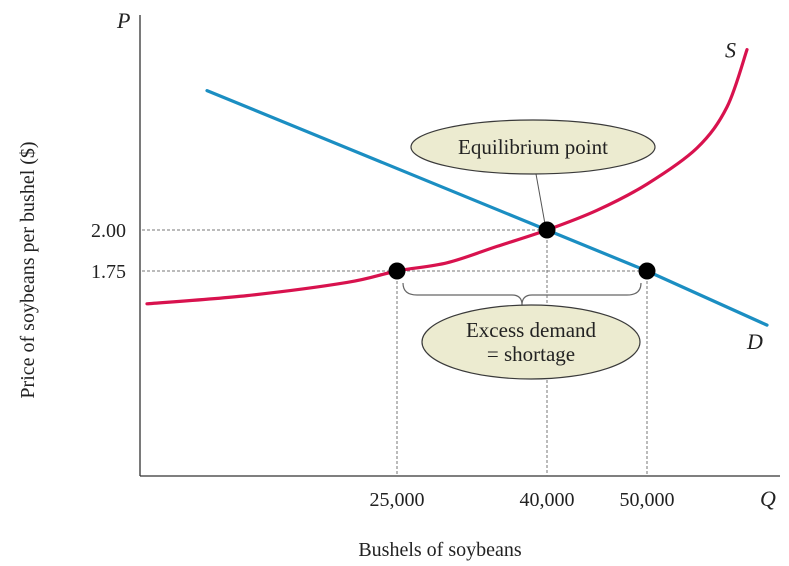 The height and width of the screenshot is (566, 789). I want to click on shortage-brace, so click(522, 294).